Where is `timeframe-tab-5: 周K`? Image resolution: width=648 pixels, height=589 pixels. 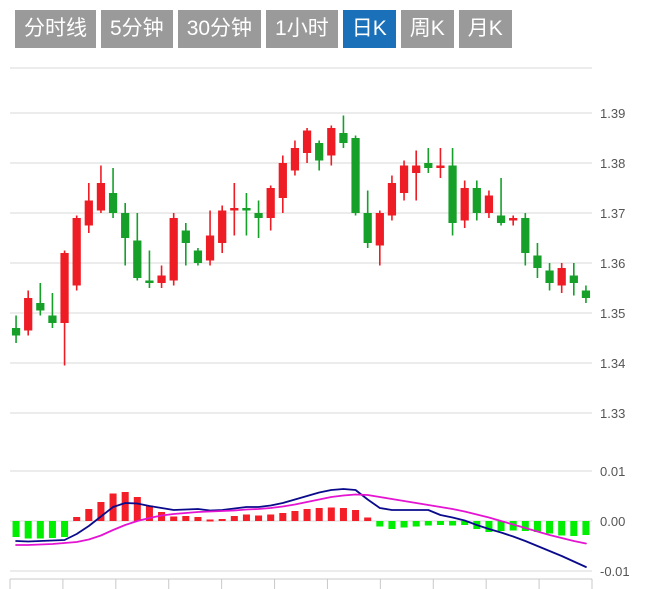 timeframe-tab-5: 周K is located at coordinates (427, 29).